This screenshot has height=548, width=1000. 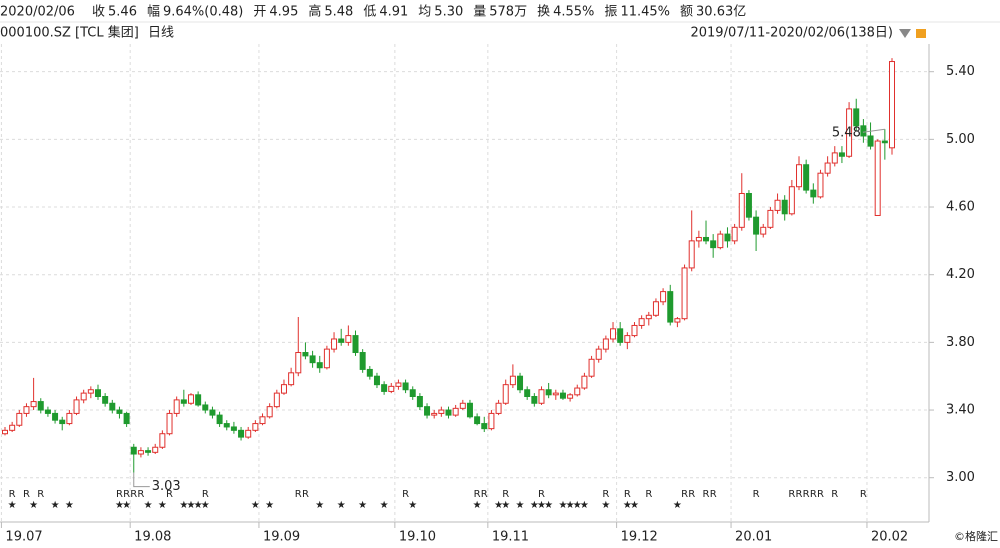 What do you see at coordinates (508, 12) in the screenshot?
I see `header-value: 578万` at bounding box center [508, 12].